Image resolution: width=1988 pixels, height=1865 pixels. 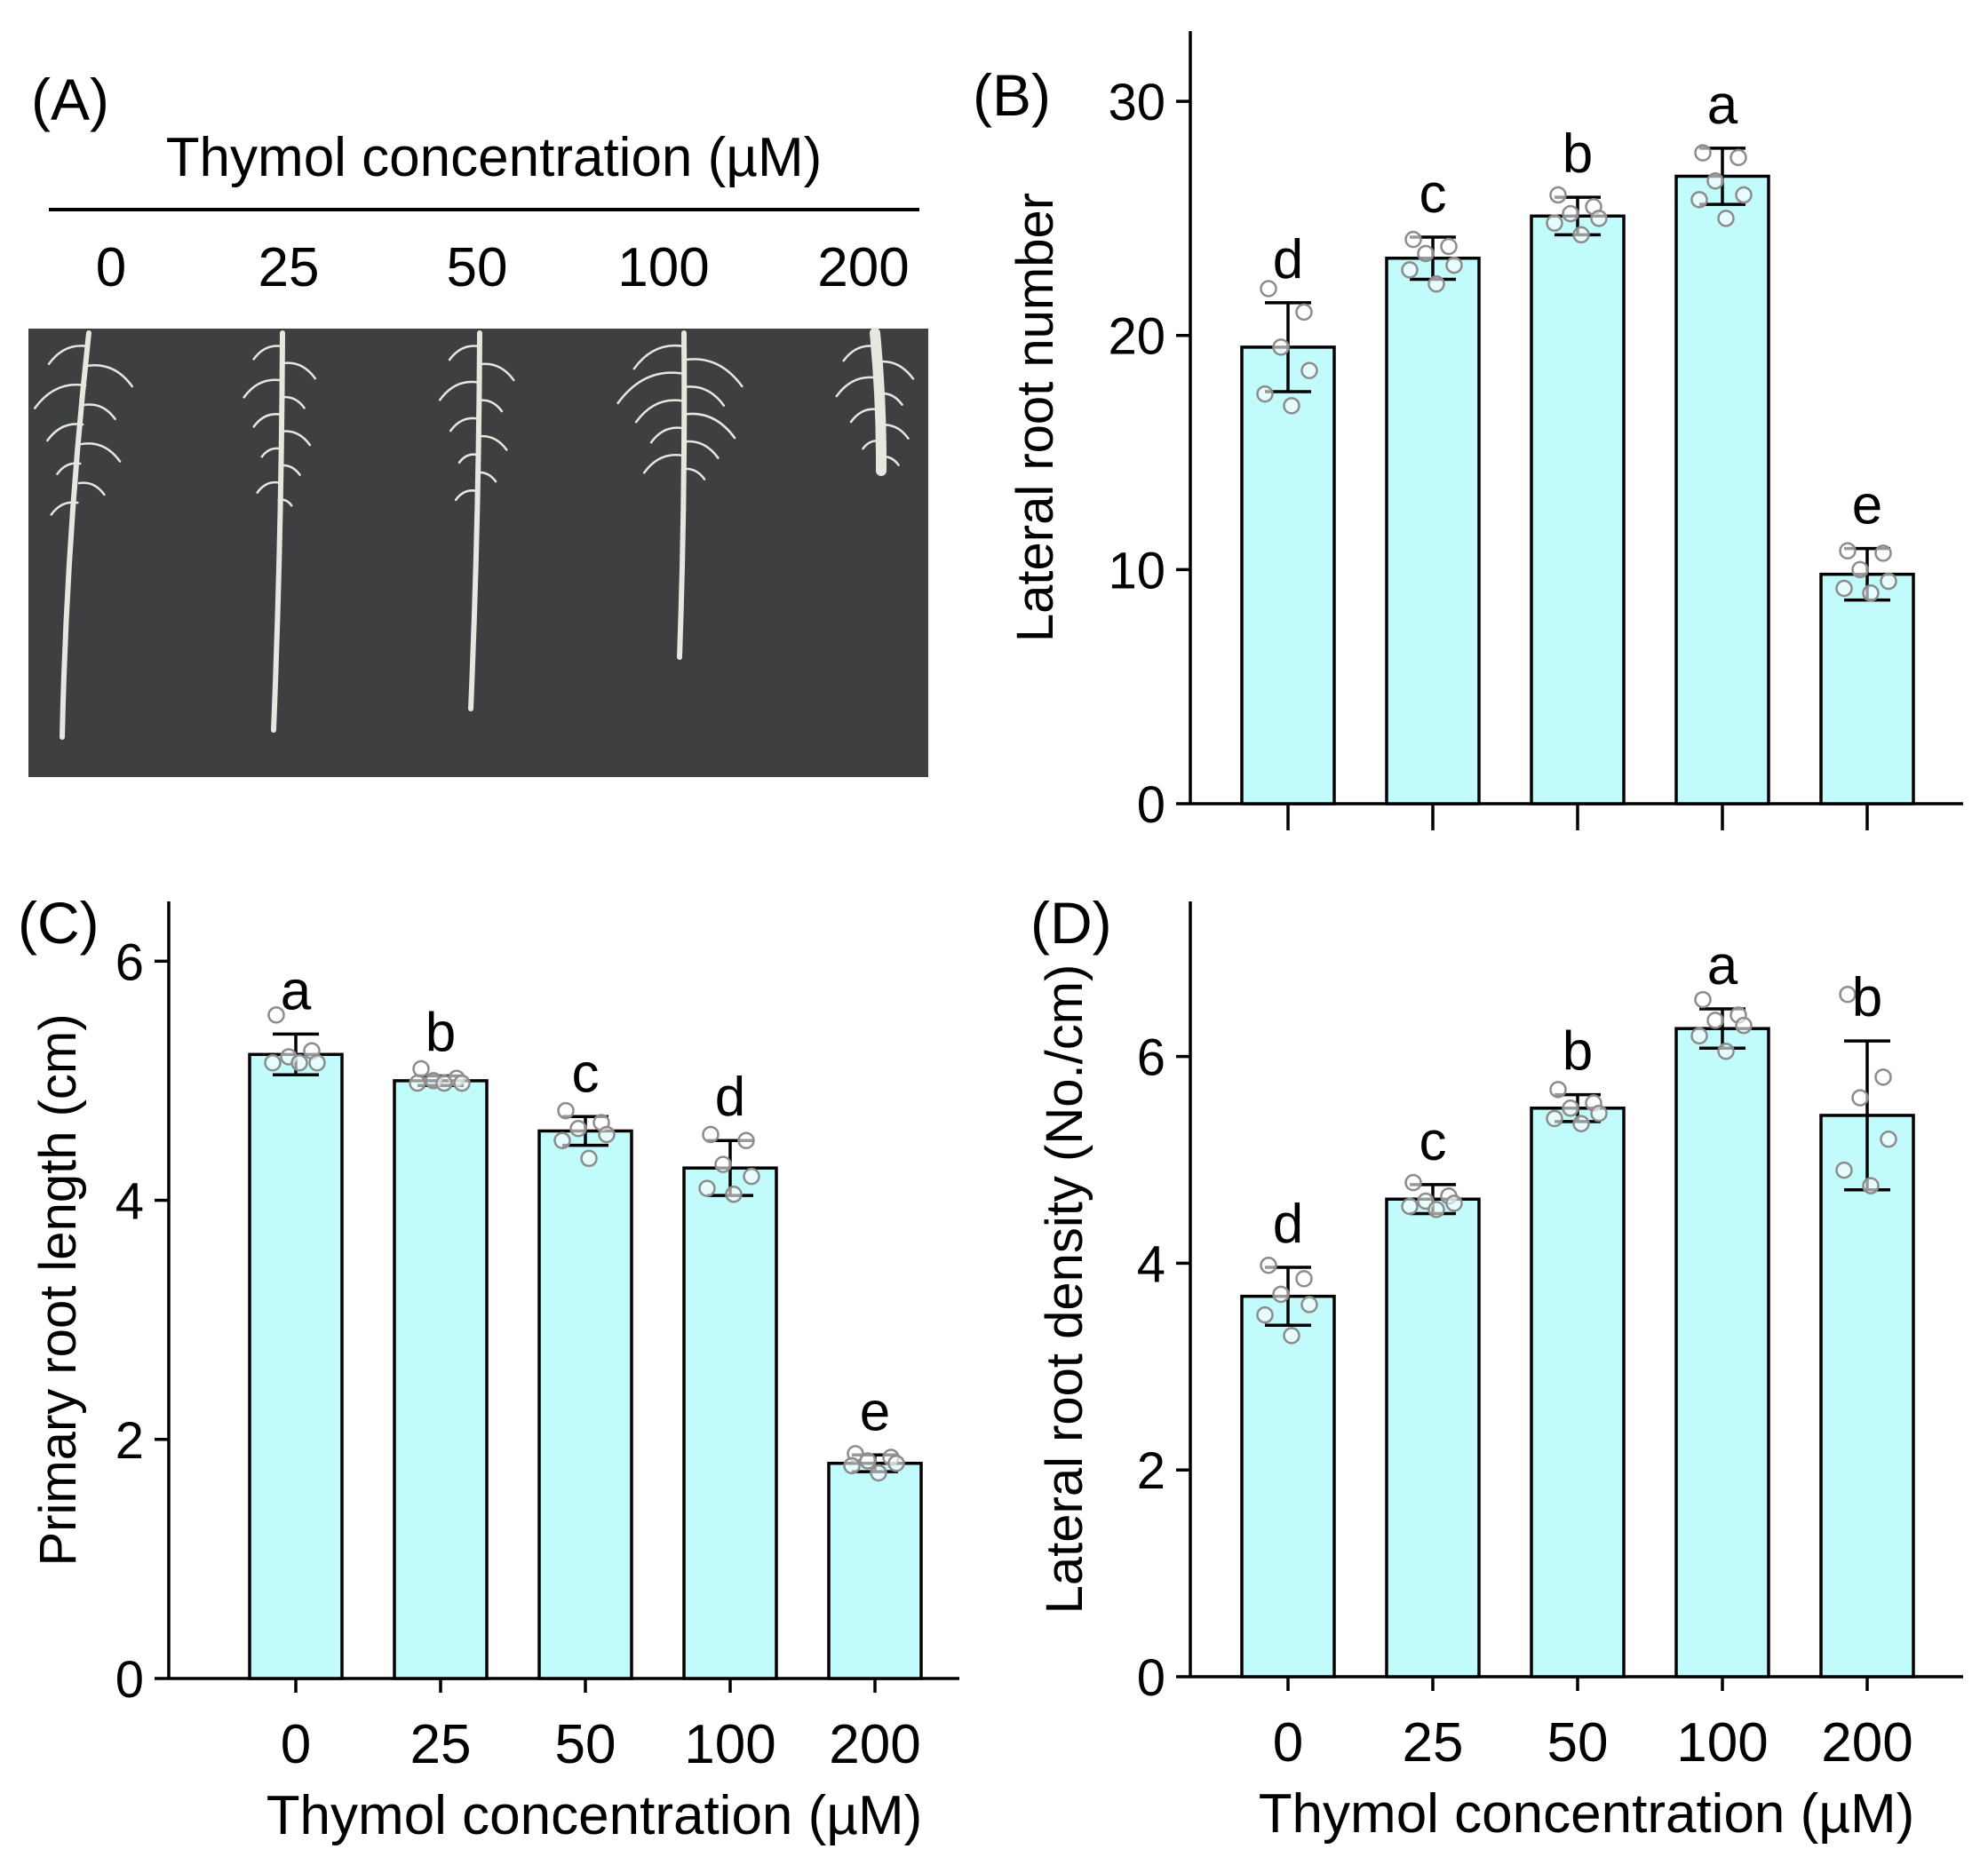 What do you see at coordinates (1722, 965) in the screenshot?
I see `significance-letter-d-100: a` at bounding box center [1722, 965].